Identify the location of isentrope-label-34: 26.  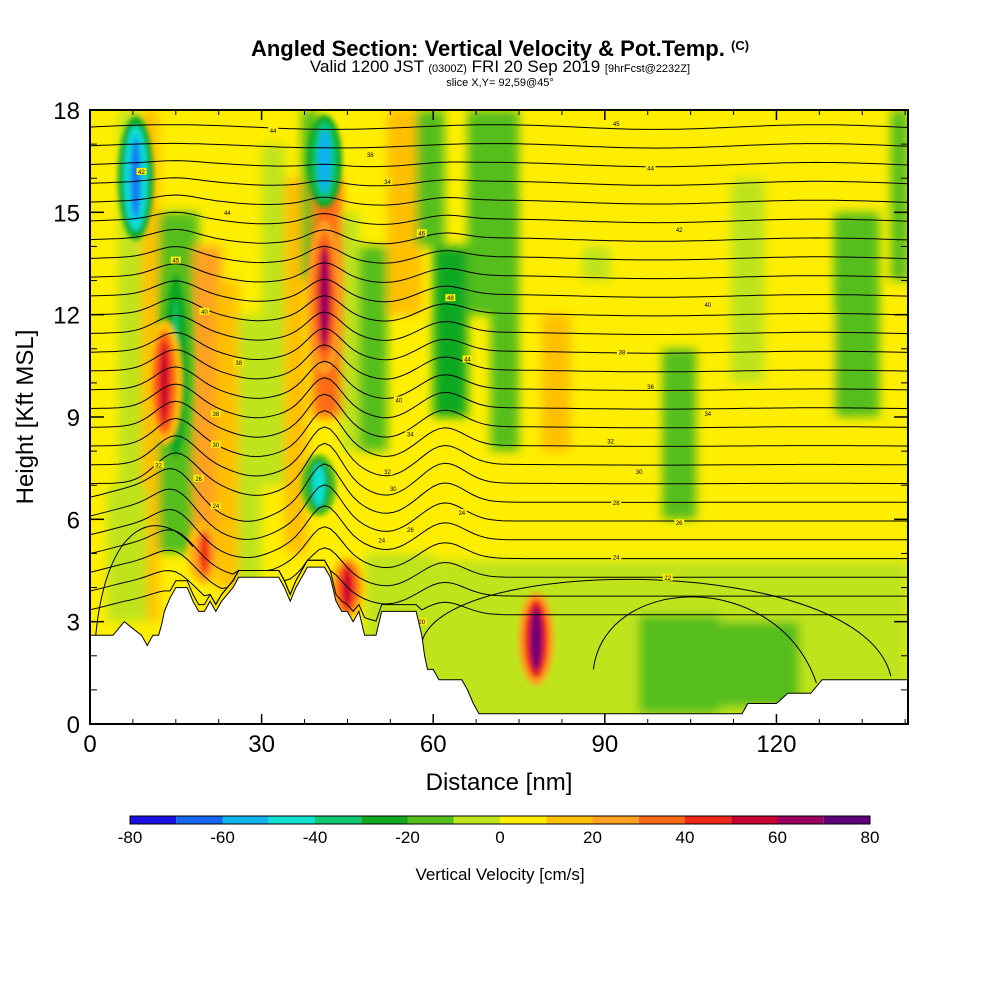
(679, 524).